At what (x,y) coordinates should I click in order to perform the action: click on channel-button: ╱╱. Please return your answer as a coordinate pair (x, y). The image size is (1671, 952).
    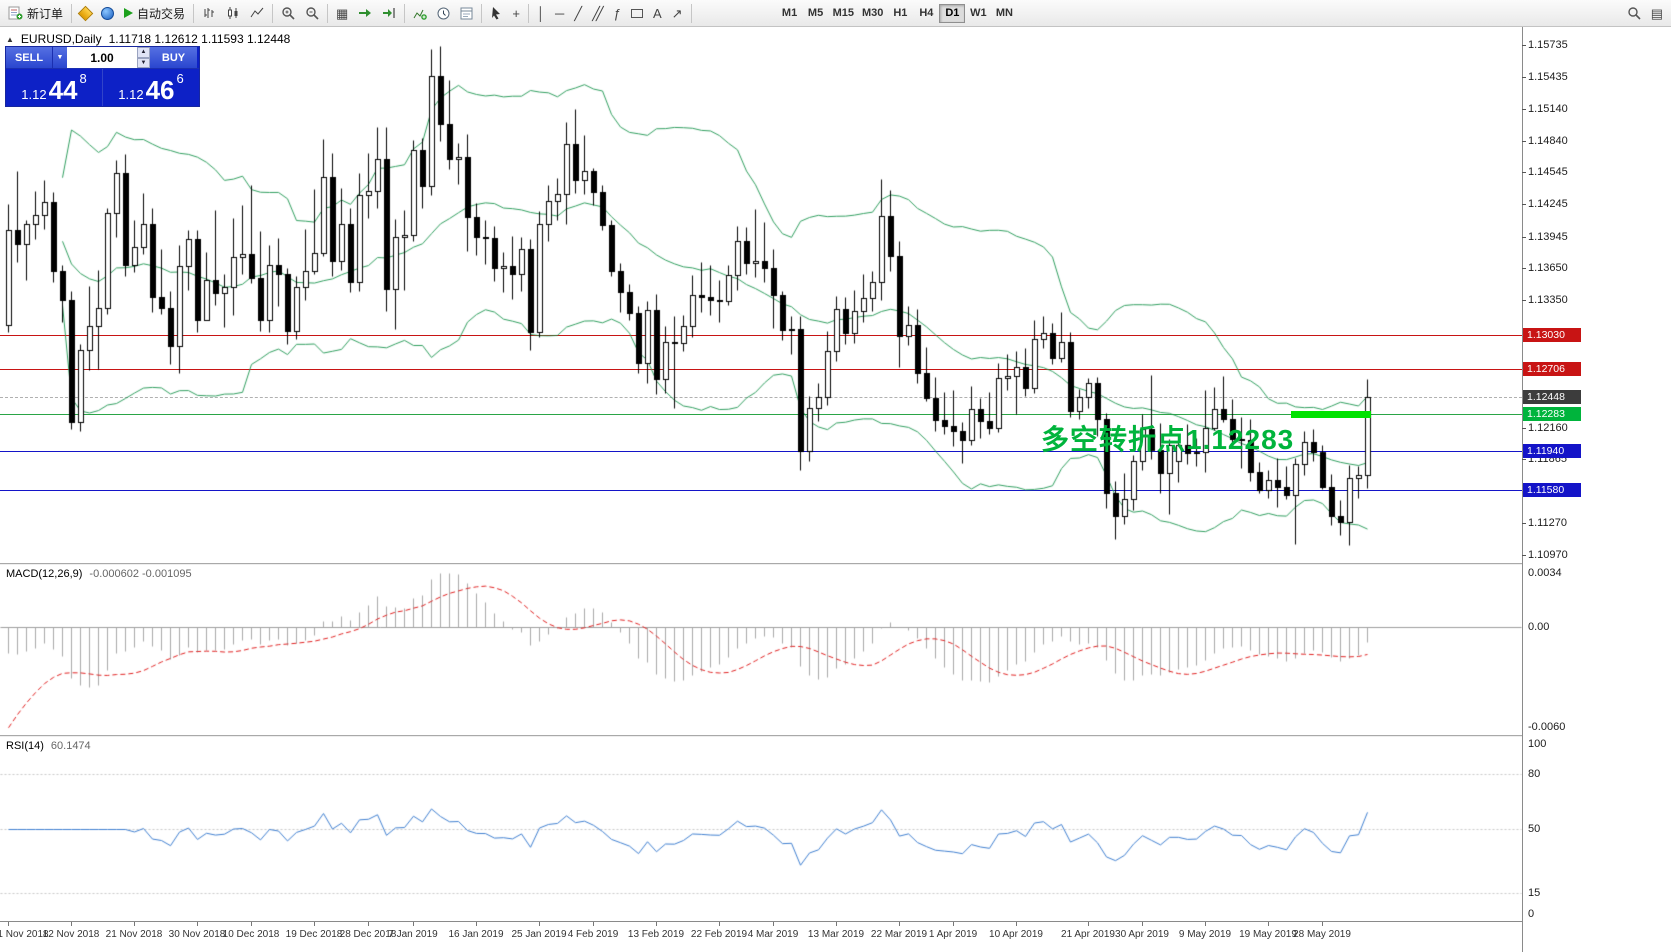
    Looking at the image, I should click on (598, 13).